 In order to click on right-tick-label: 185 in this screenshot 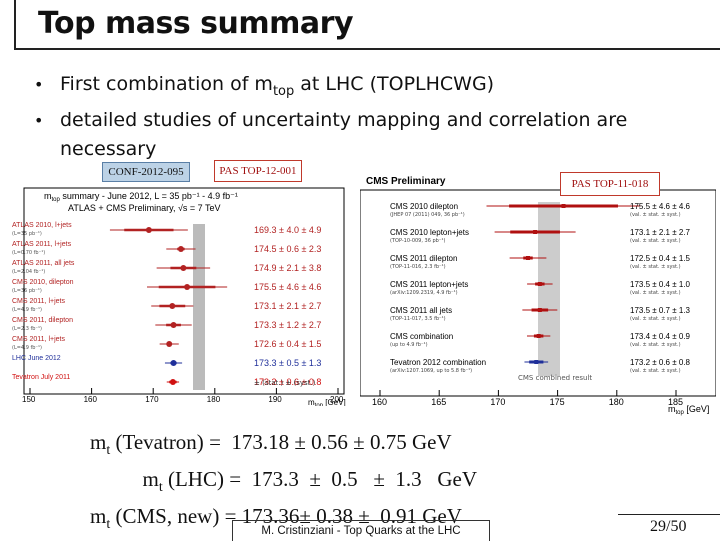, I will do `click(675, 402)`.